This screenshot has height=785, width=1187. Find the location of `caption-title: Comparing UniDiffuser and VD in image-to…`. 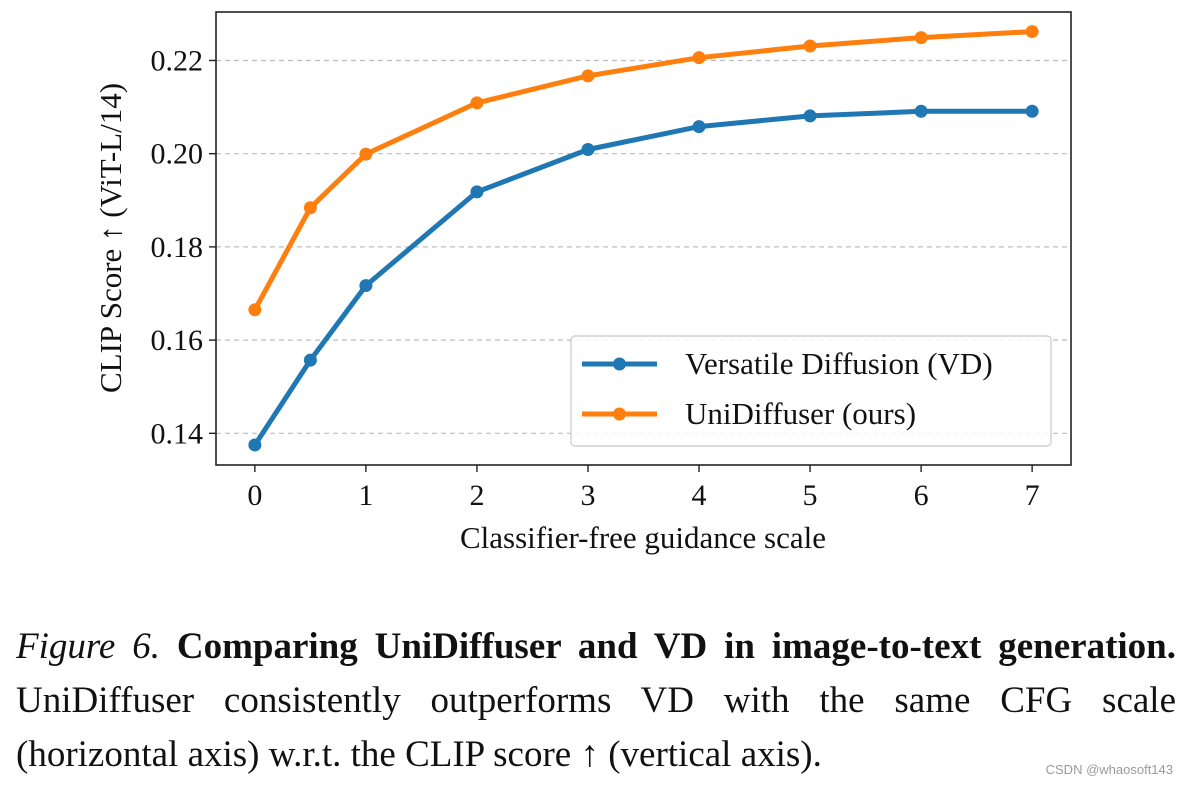

caption-title: Comparing UniDiffuser and VD in image-to… is located at coordinates (676, 646).